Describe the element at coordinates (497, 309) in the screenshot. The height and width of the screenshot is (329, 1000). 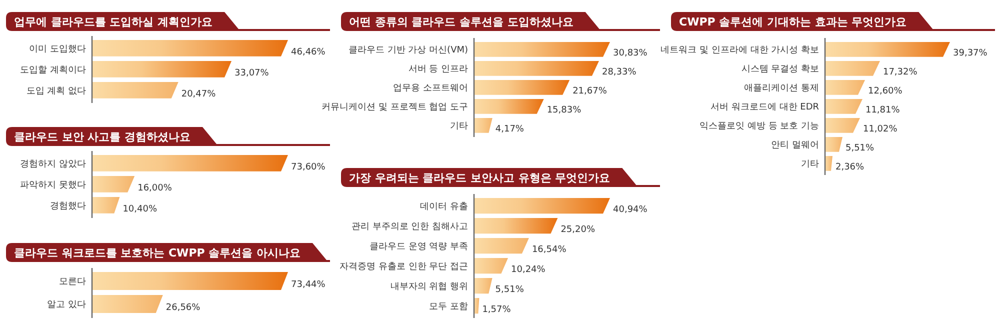
I see `data-label: 1,57%` at that location.